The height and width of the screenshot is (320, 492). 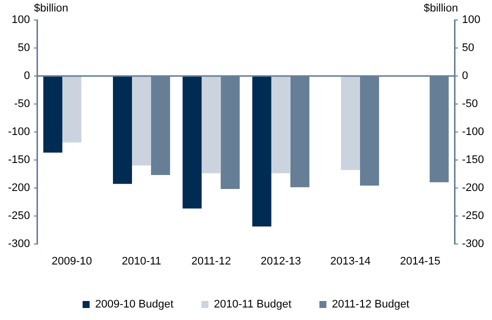 I want to click on y2-tick-label: -250, so click(x=473, y=216).